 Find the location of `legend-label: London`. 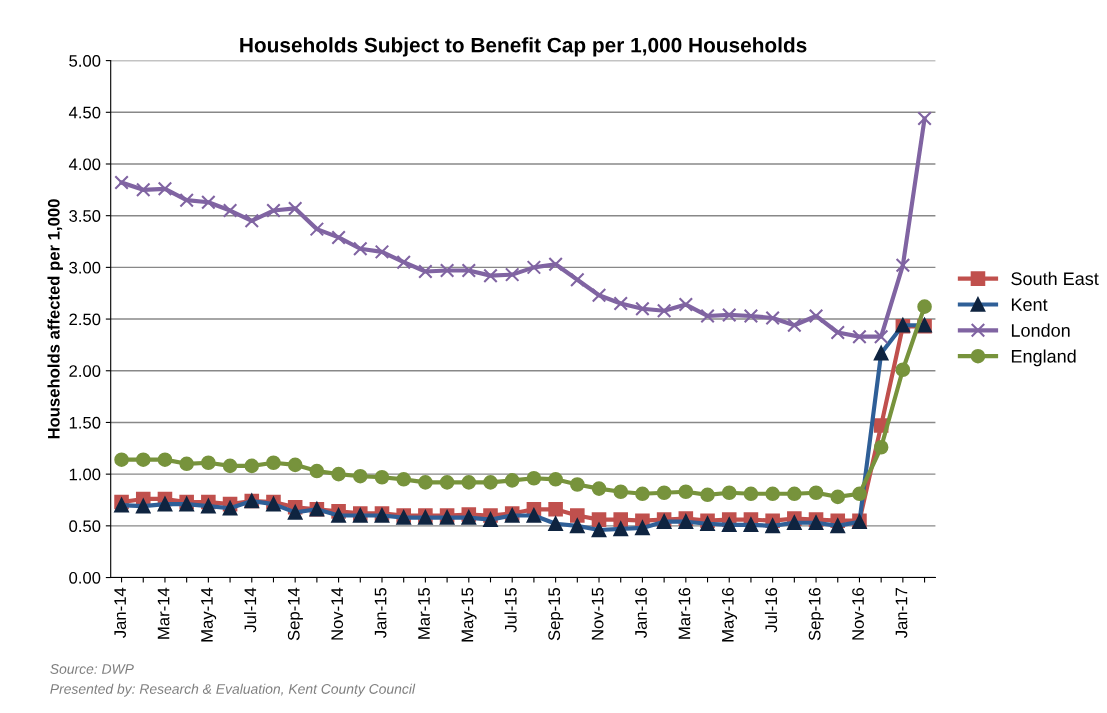

legend-label: London is located at coordinates (1040, 330).